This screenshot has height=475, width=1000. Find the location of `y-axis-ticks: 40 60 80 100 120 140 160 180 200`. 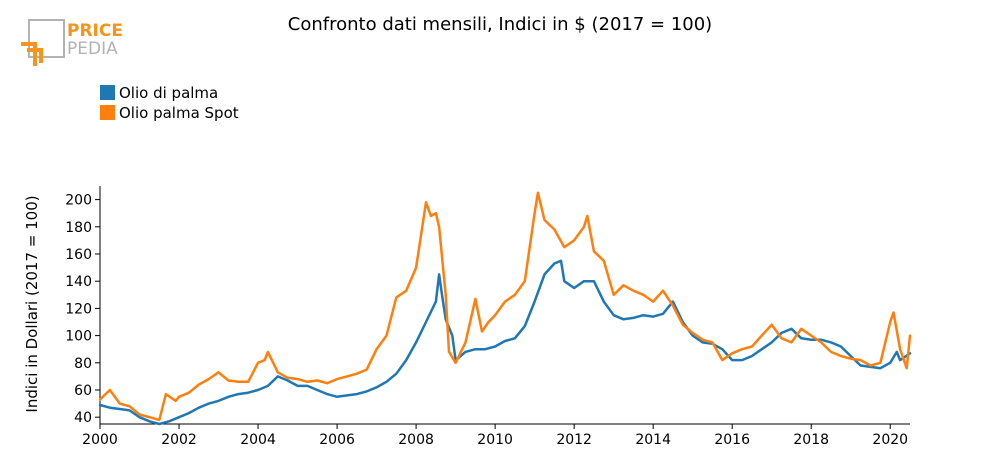

y-axis-ticks: 40 60 80 100 120 140 160 180 200 is located at coordinates (82, 309).